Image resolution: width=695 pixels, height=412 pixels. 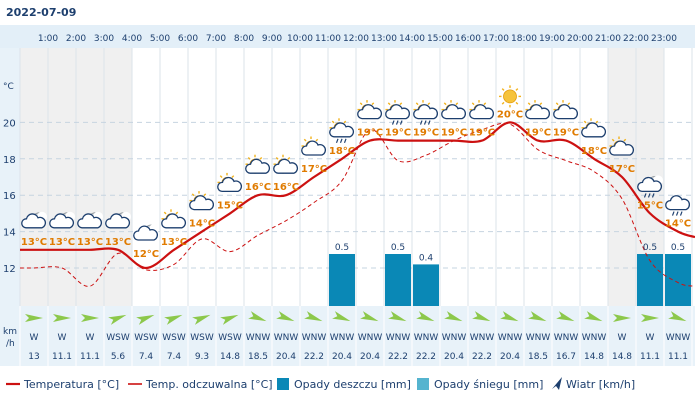 What do you see at coordinates (160, 39) in the screenshot?
I see `hour-label: 5:00` at bounding box center [160, 39].